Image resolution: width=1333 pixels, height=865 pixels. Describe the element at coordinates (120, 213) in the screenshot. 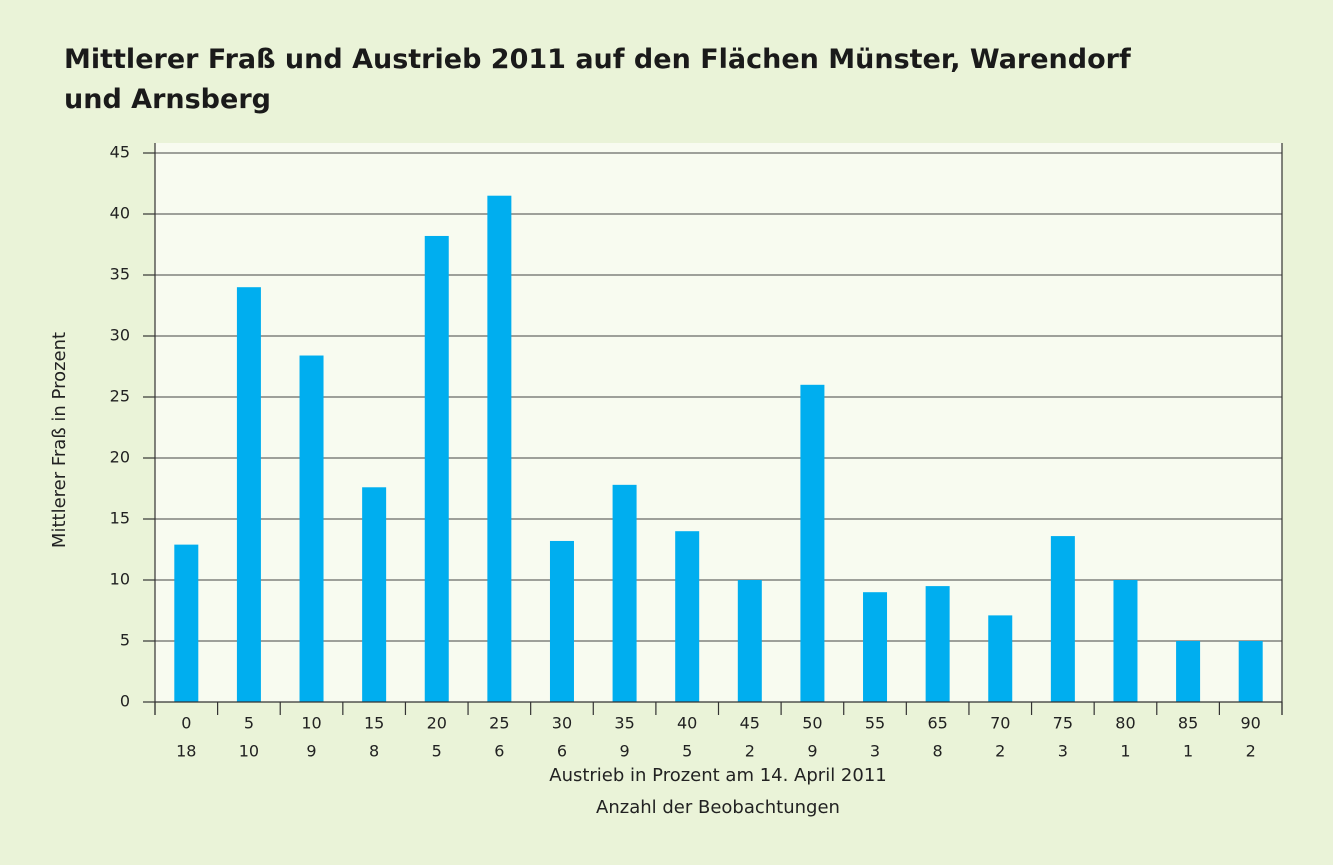

I see `y-tick-label: 40` at that location.